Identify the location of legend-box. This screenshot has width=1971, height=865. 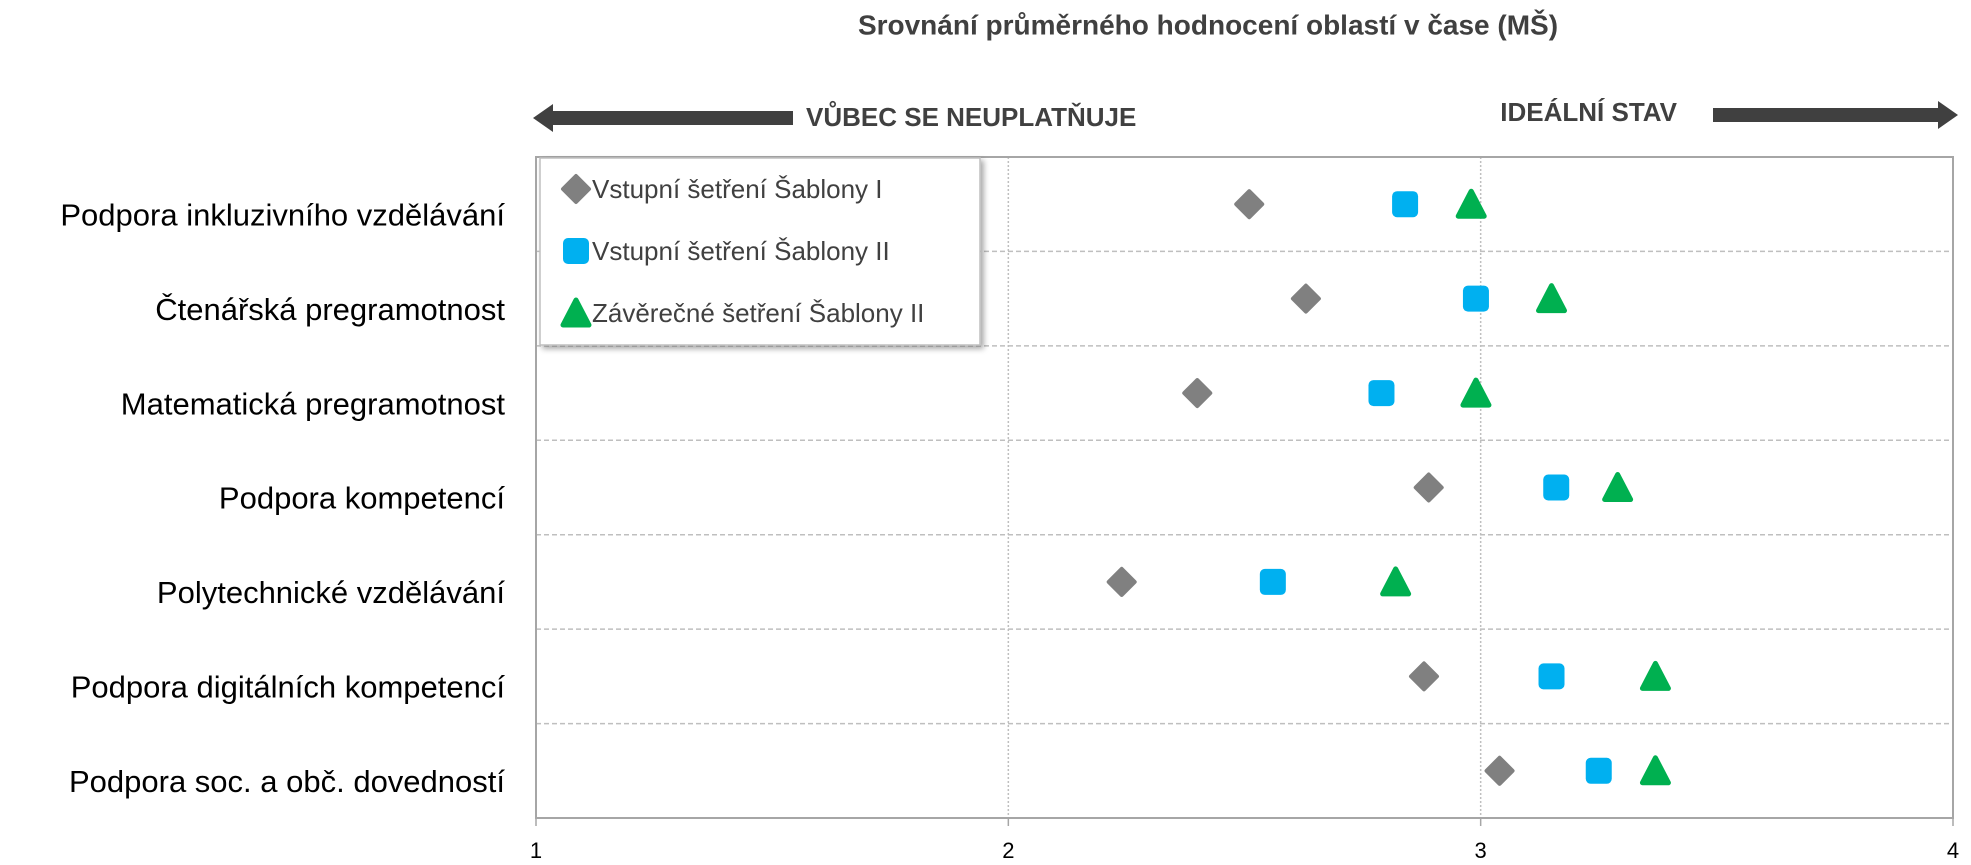
(760, 251).